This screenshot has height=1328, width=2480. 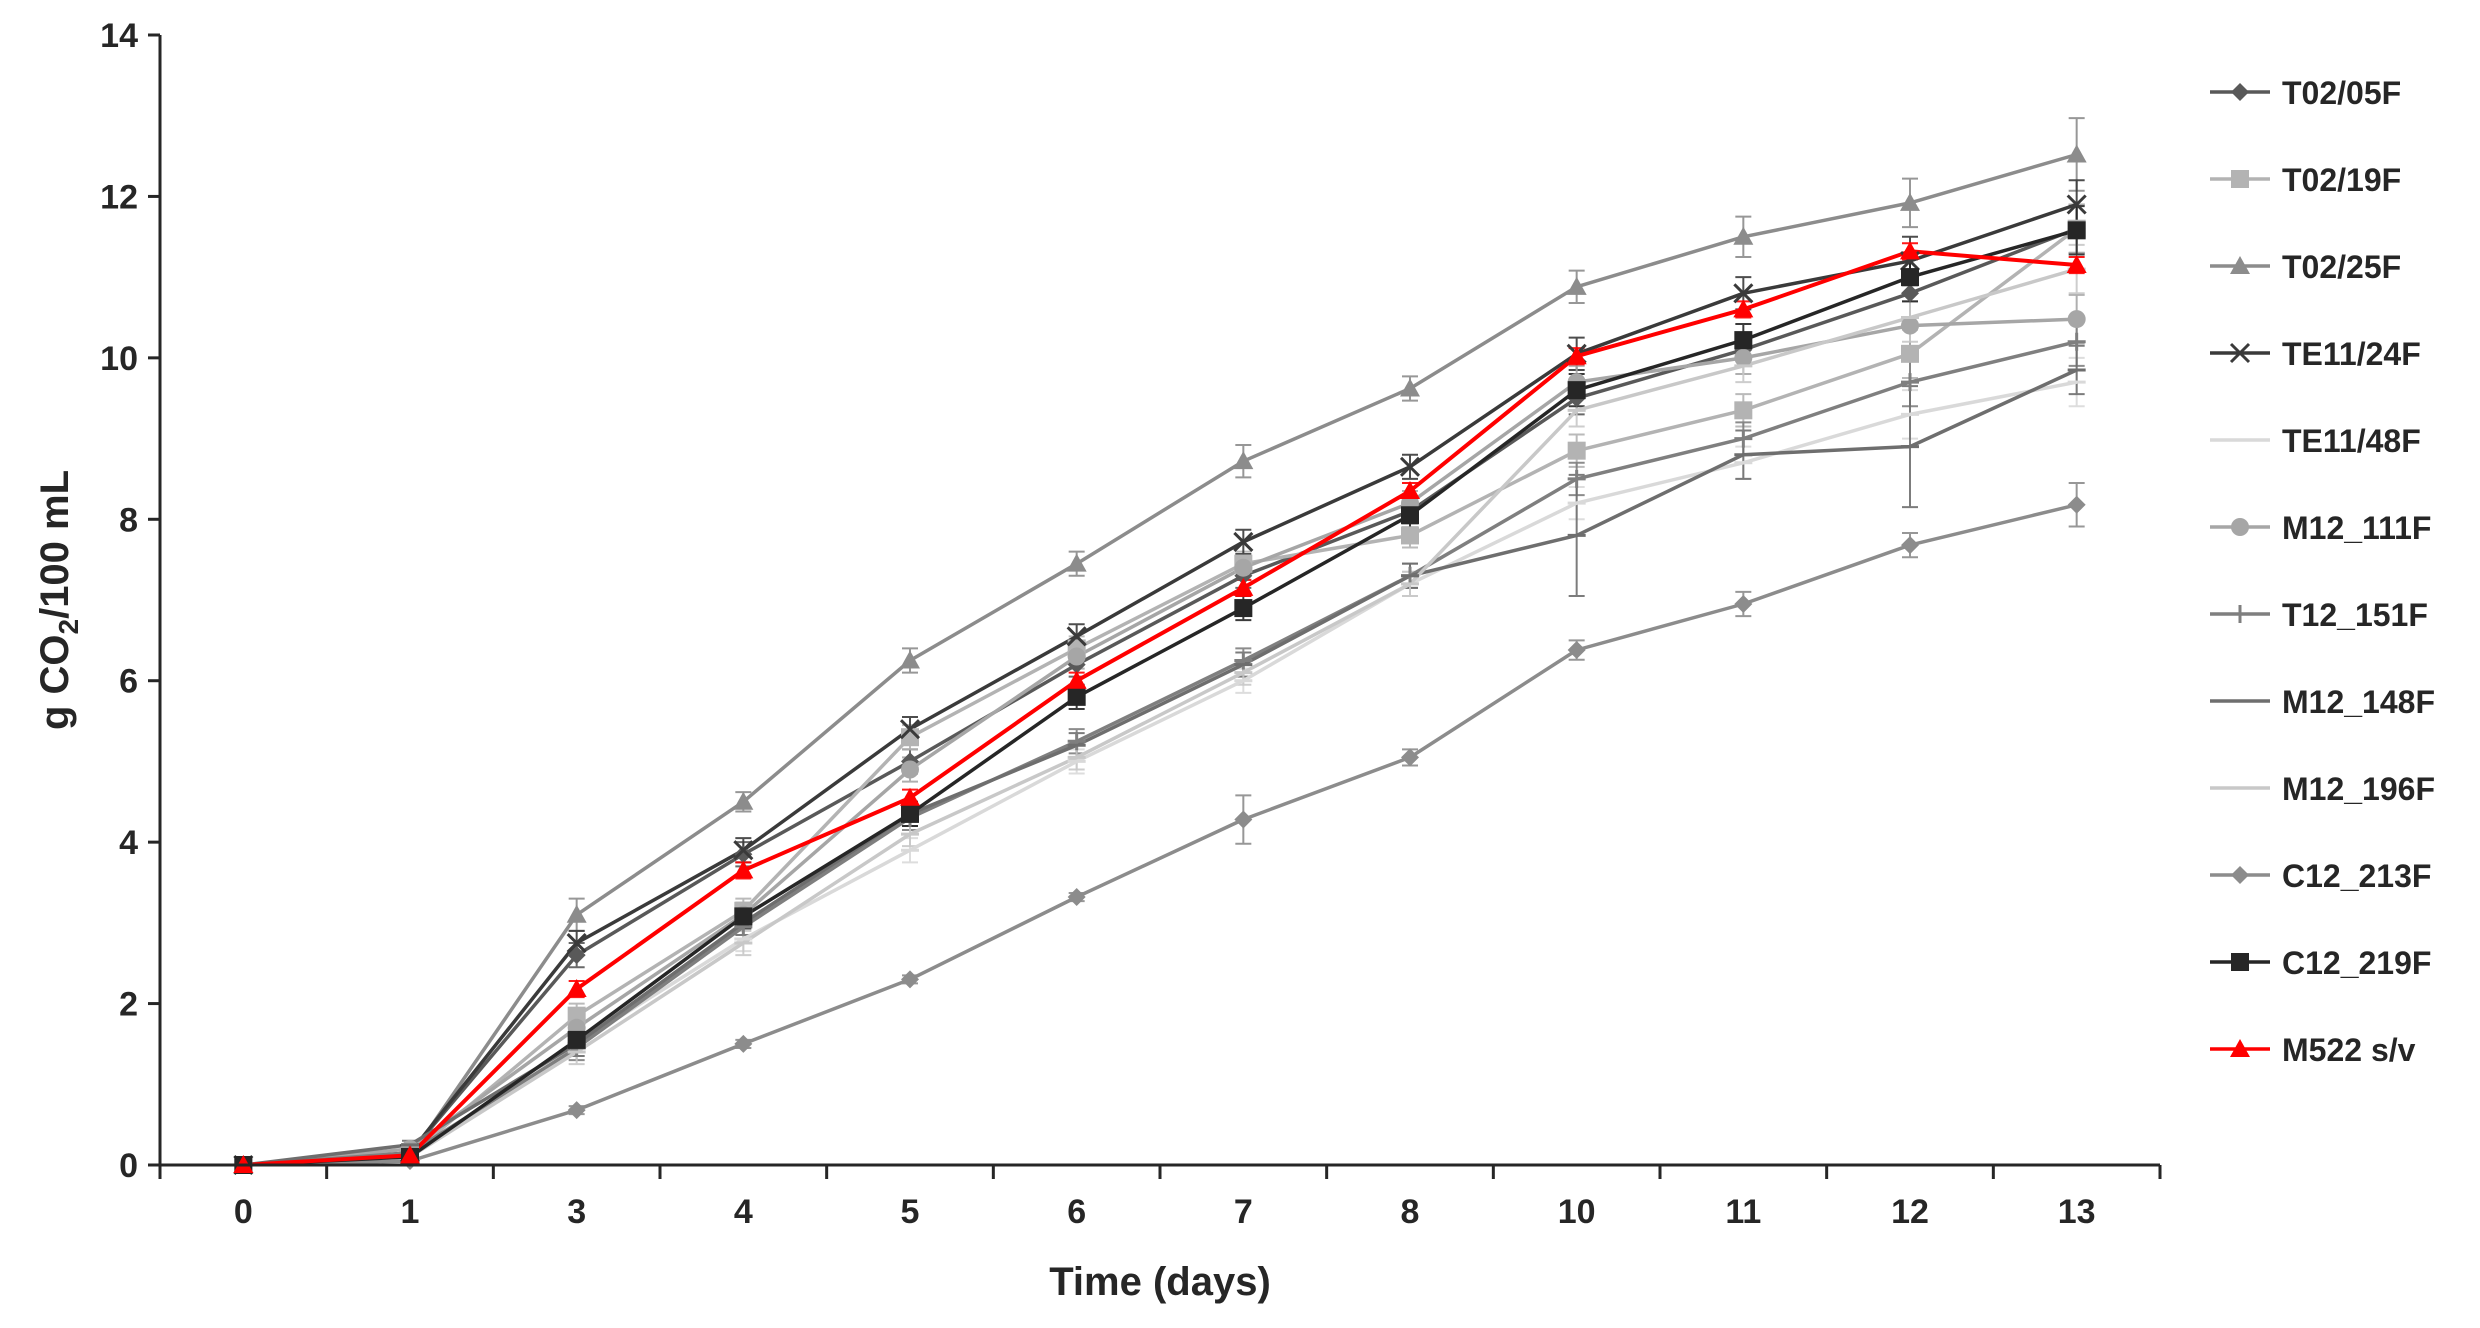 I want to click on y-axis-title: g CO2/100 mL, so click(x=58, y=600).